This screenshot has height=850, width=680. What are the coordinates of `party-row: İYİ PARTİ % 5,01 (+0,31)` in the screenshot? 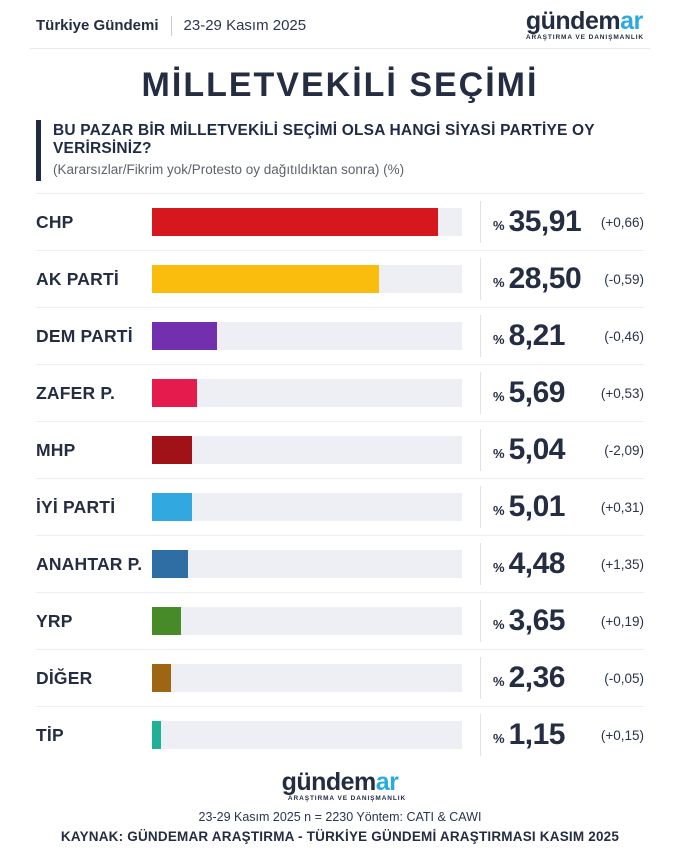 It's located at (340, 506).